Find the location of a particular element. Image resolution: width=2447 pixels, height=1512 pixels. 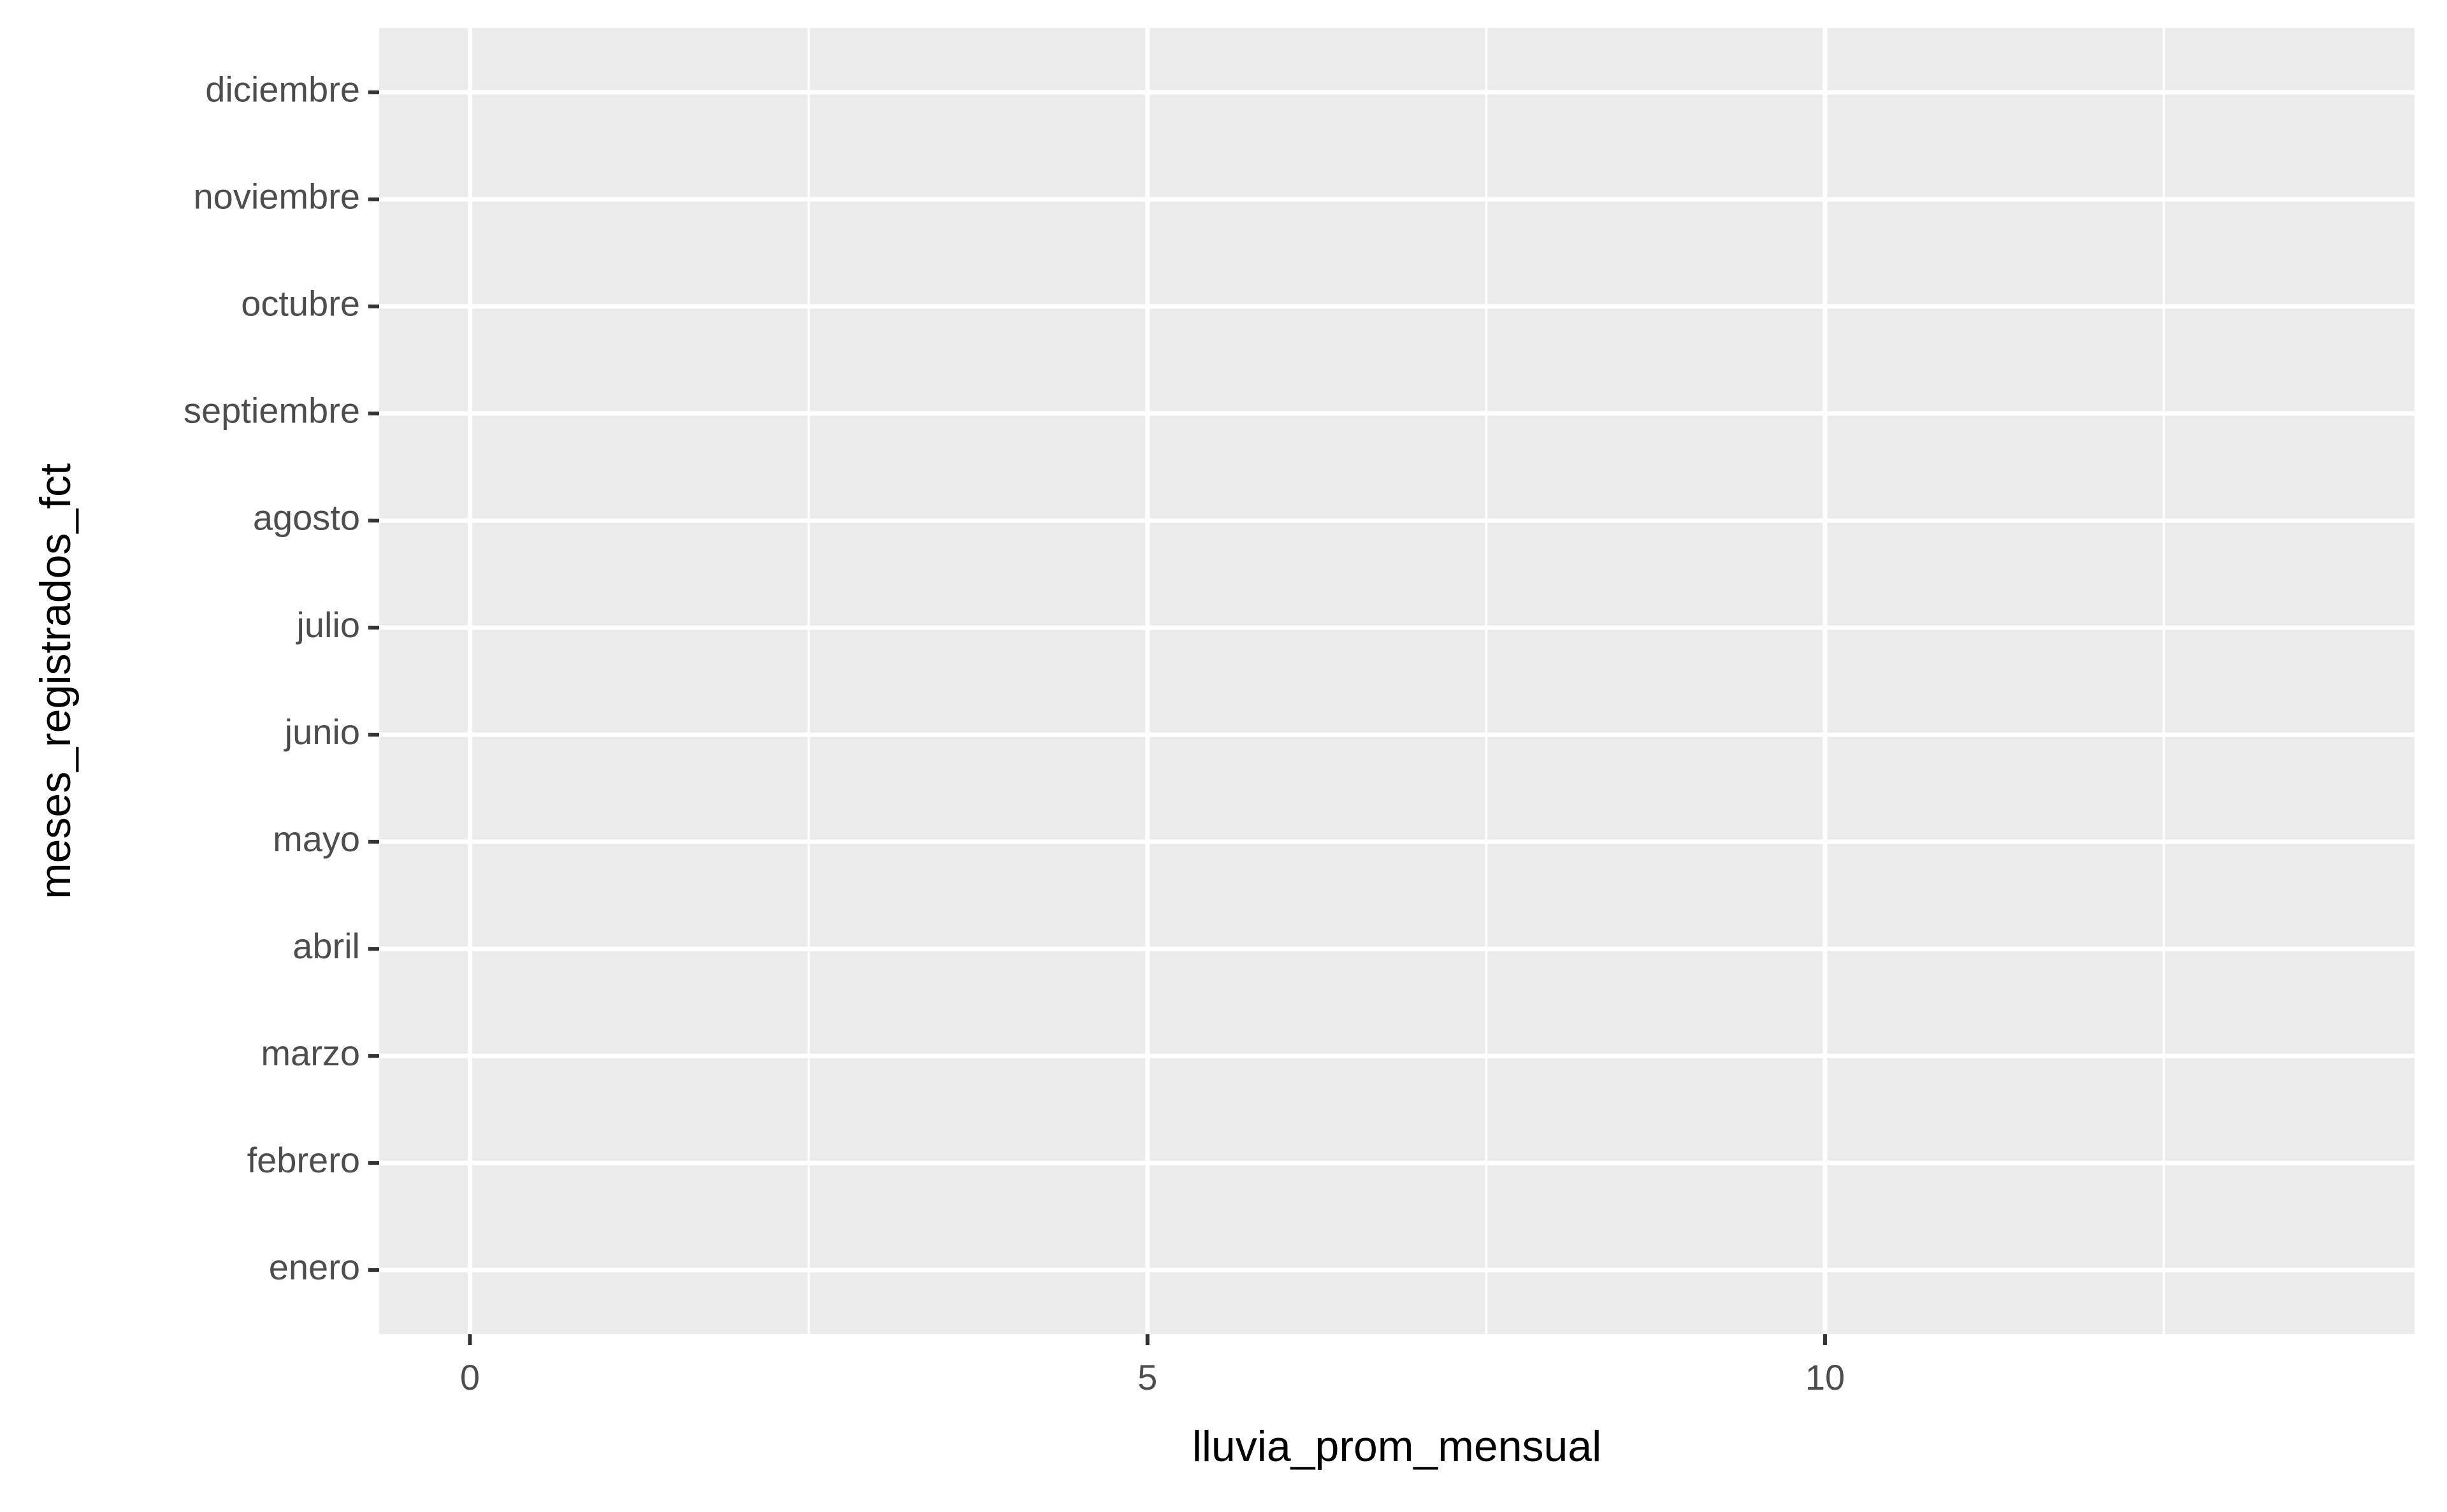

y-tick-label: noviembre is located at coordinates (277, 196).